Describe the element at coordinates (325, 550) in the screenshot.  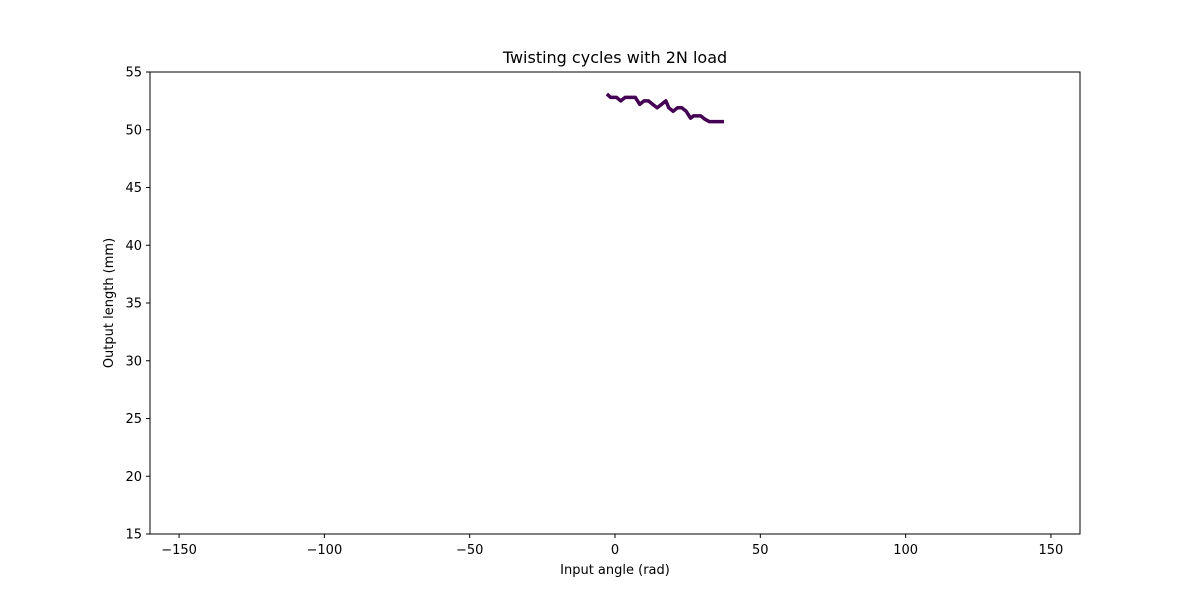
I see `x-tick-label: −100` at that location.